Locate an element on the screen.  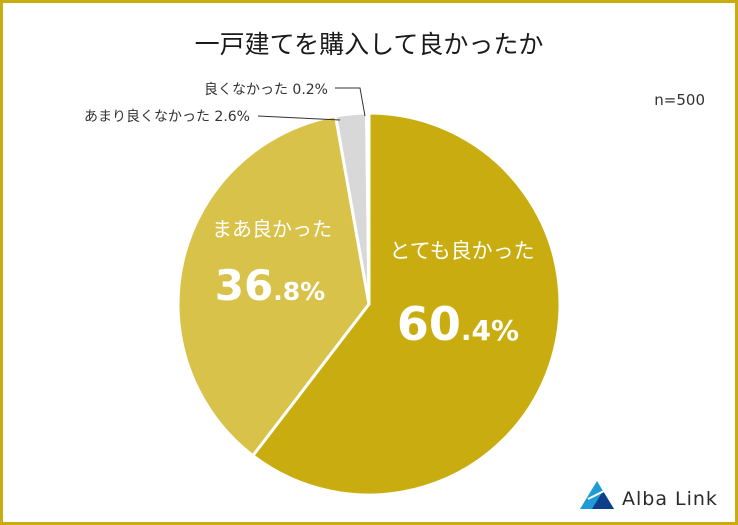
leader-line-somewhat-not-good is located at coordinates (299, 118).